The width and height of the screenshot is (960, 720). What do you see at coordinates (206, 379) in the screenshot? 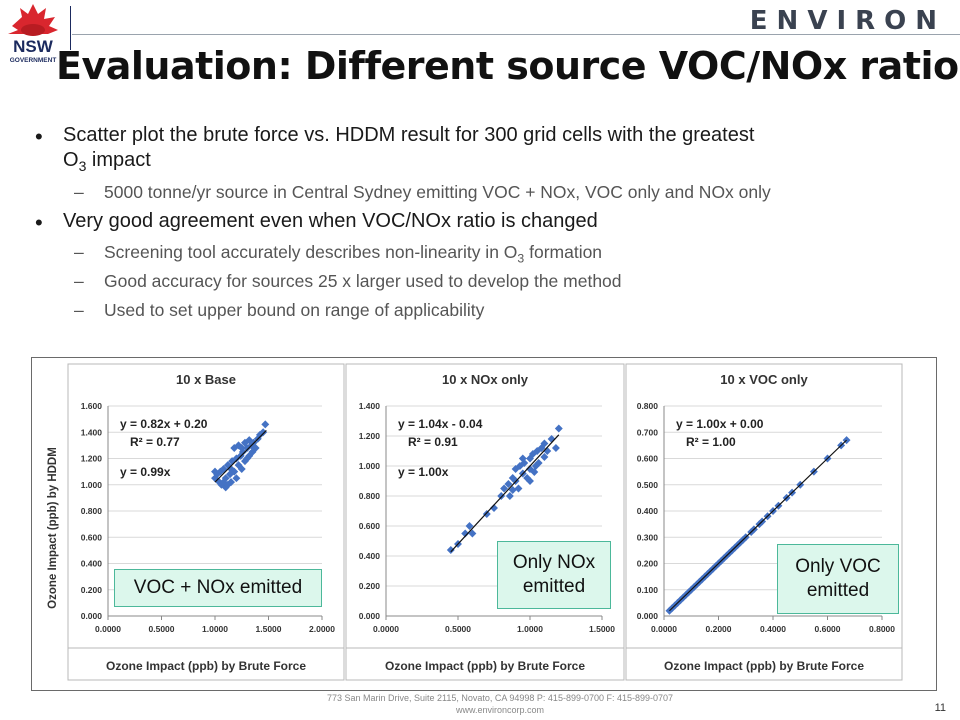
I see `chart-title: 10 x Base` at bounding box center [206, 379].